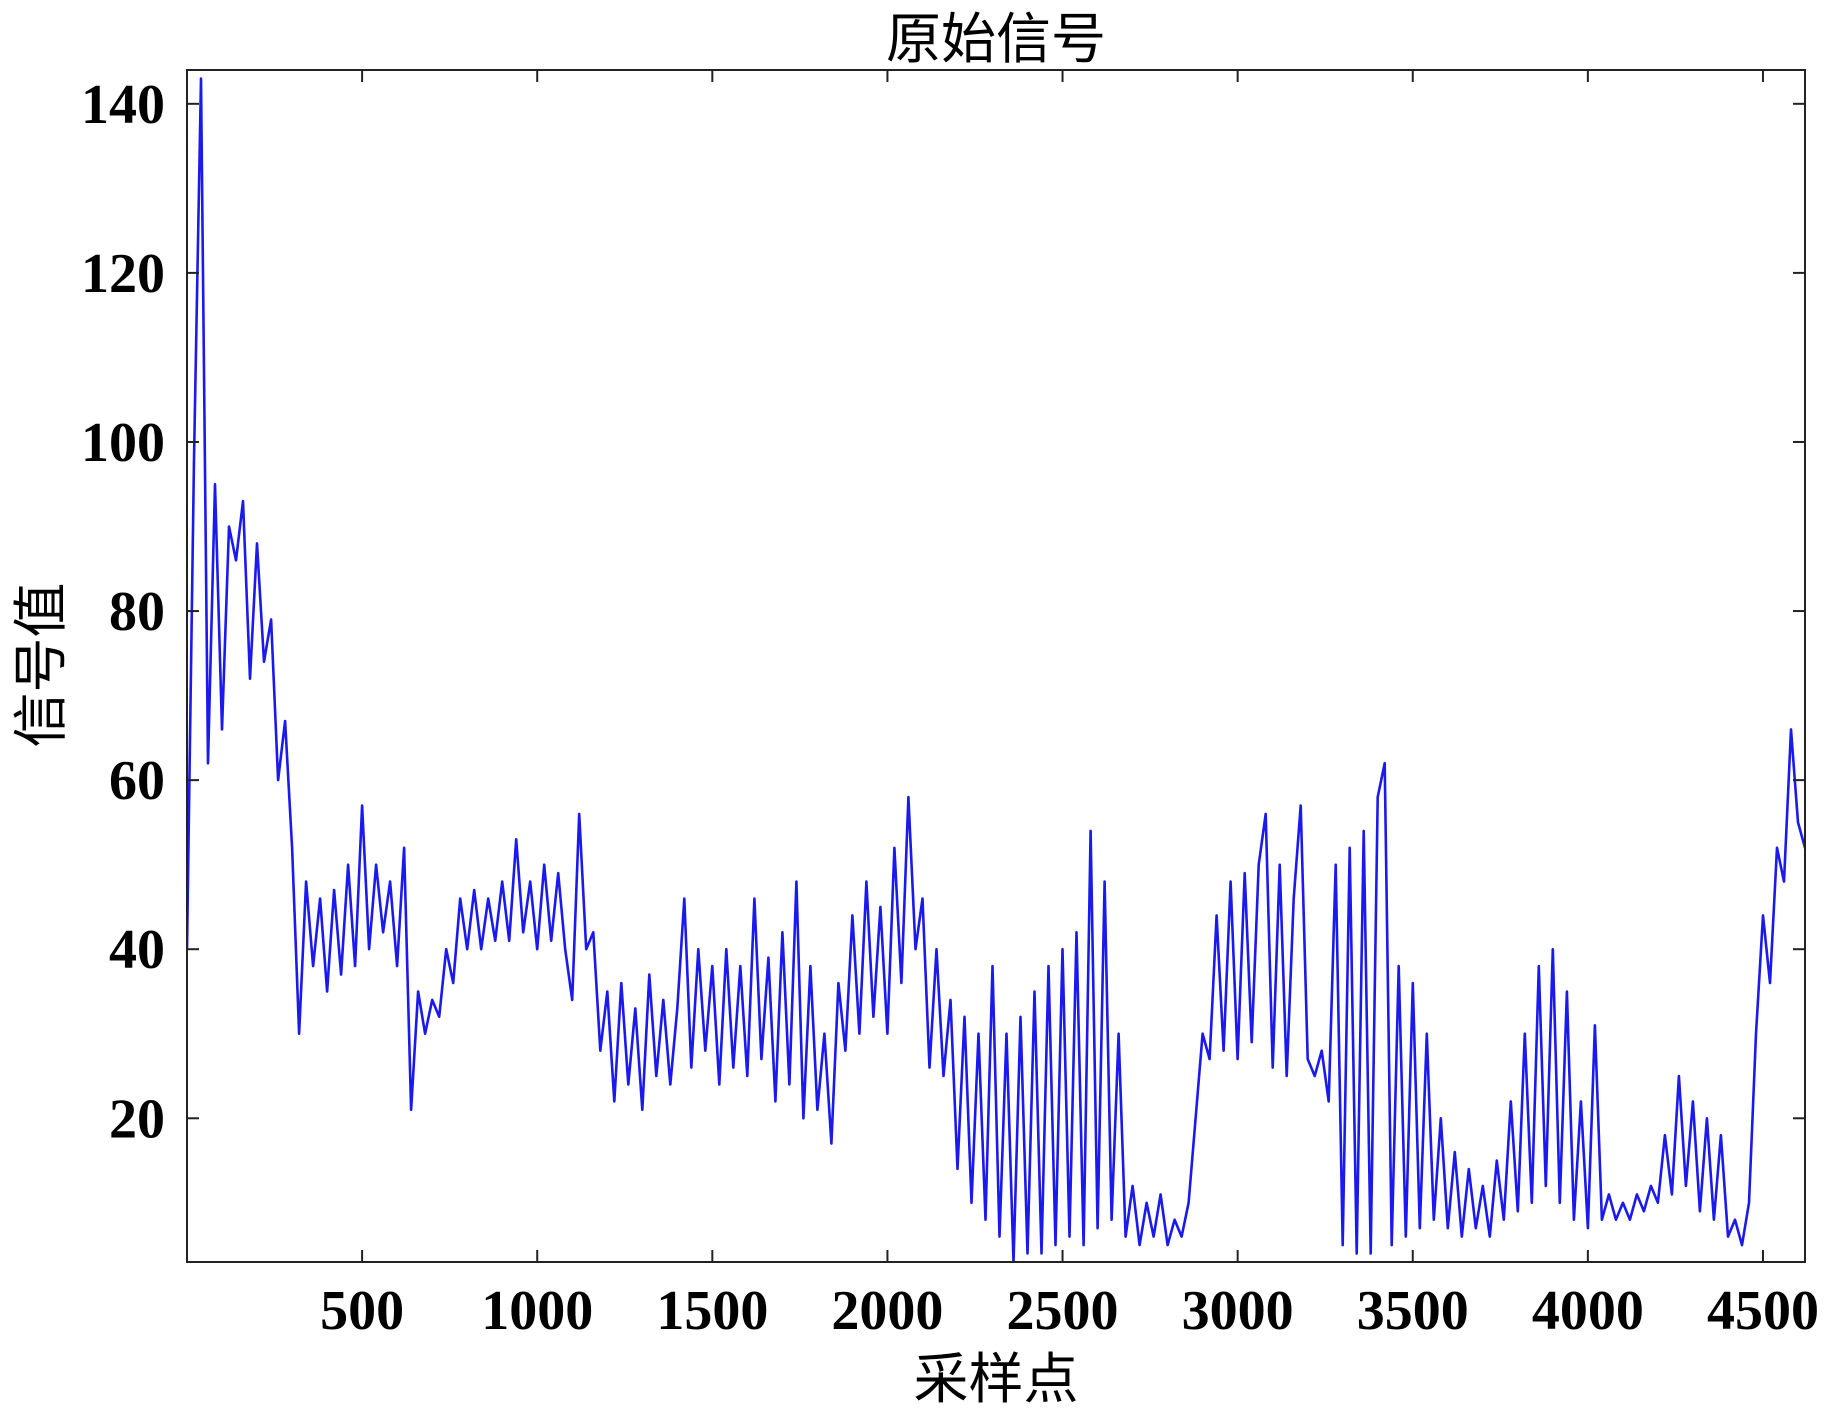  I want to click on x-tick-label: 2000, so click(887, 1311).